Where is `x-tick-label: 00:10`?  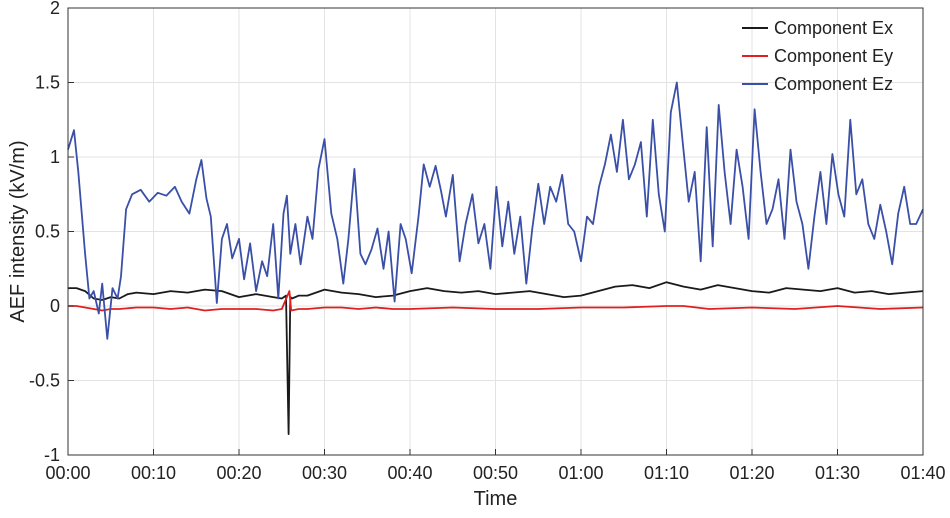
x-tick-label: 00:10 is located at coordinates (153, 473).